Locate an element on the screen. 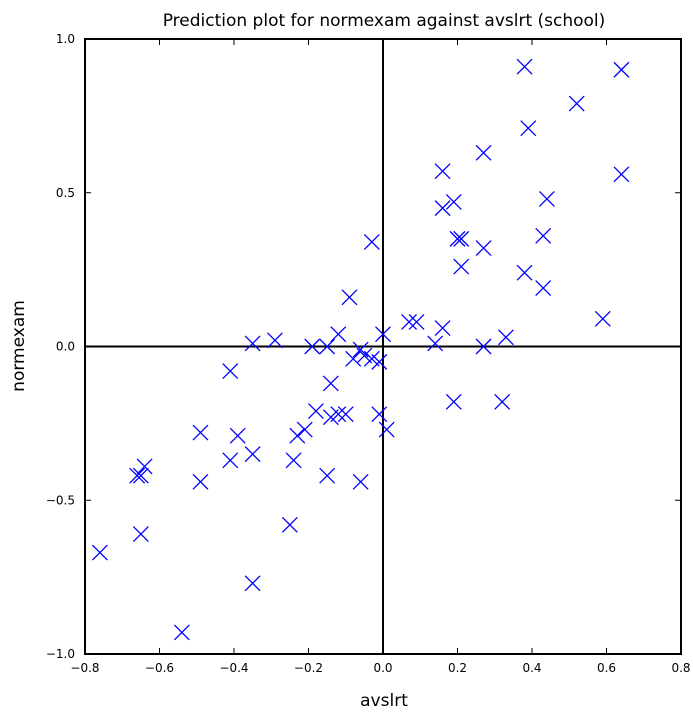  y-axis-label: normexam is located at coordinates (19, 346).